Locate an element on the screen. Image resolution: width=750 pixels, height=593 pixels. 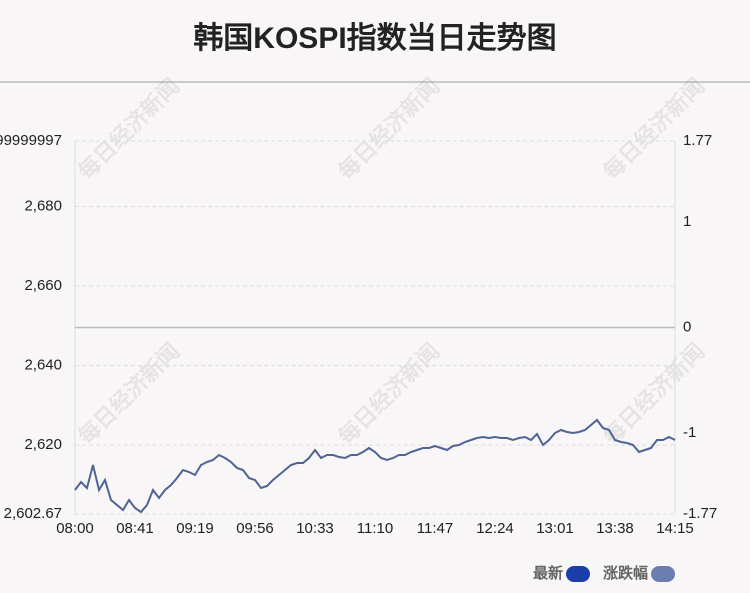
x-tick-label: 09:56 is located at coordinates (255, 528).